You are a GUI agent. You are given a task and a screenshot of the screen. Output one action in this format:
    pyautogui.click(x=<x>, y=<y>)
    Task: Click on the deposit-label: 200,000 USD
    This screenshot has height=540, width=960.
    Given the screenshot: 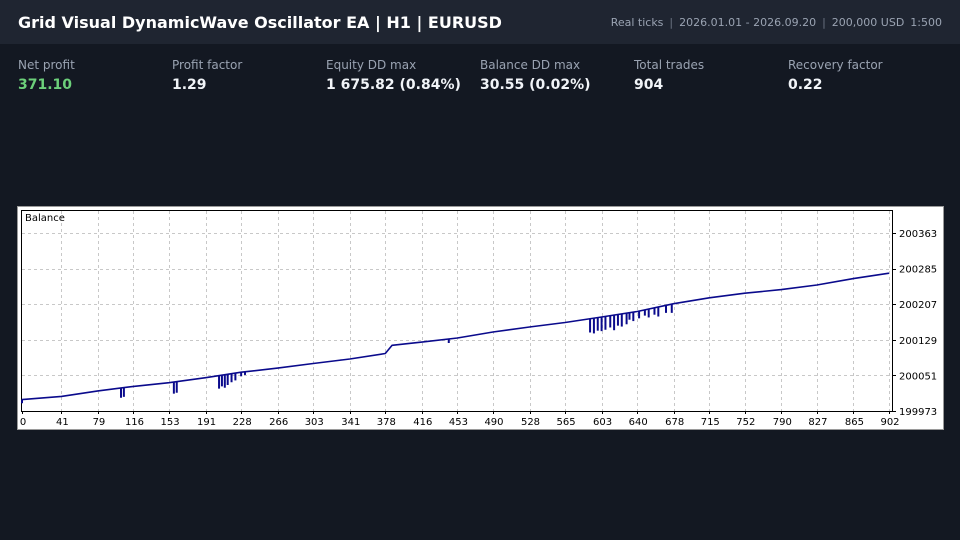 What is the action you would take?
    pyautogui.click(x=868, y=22)
    